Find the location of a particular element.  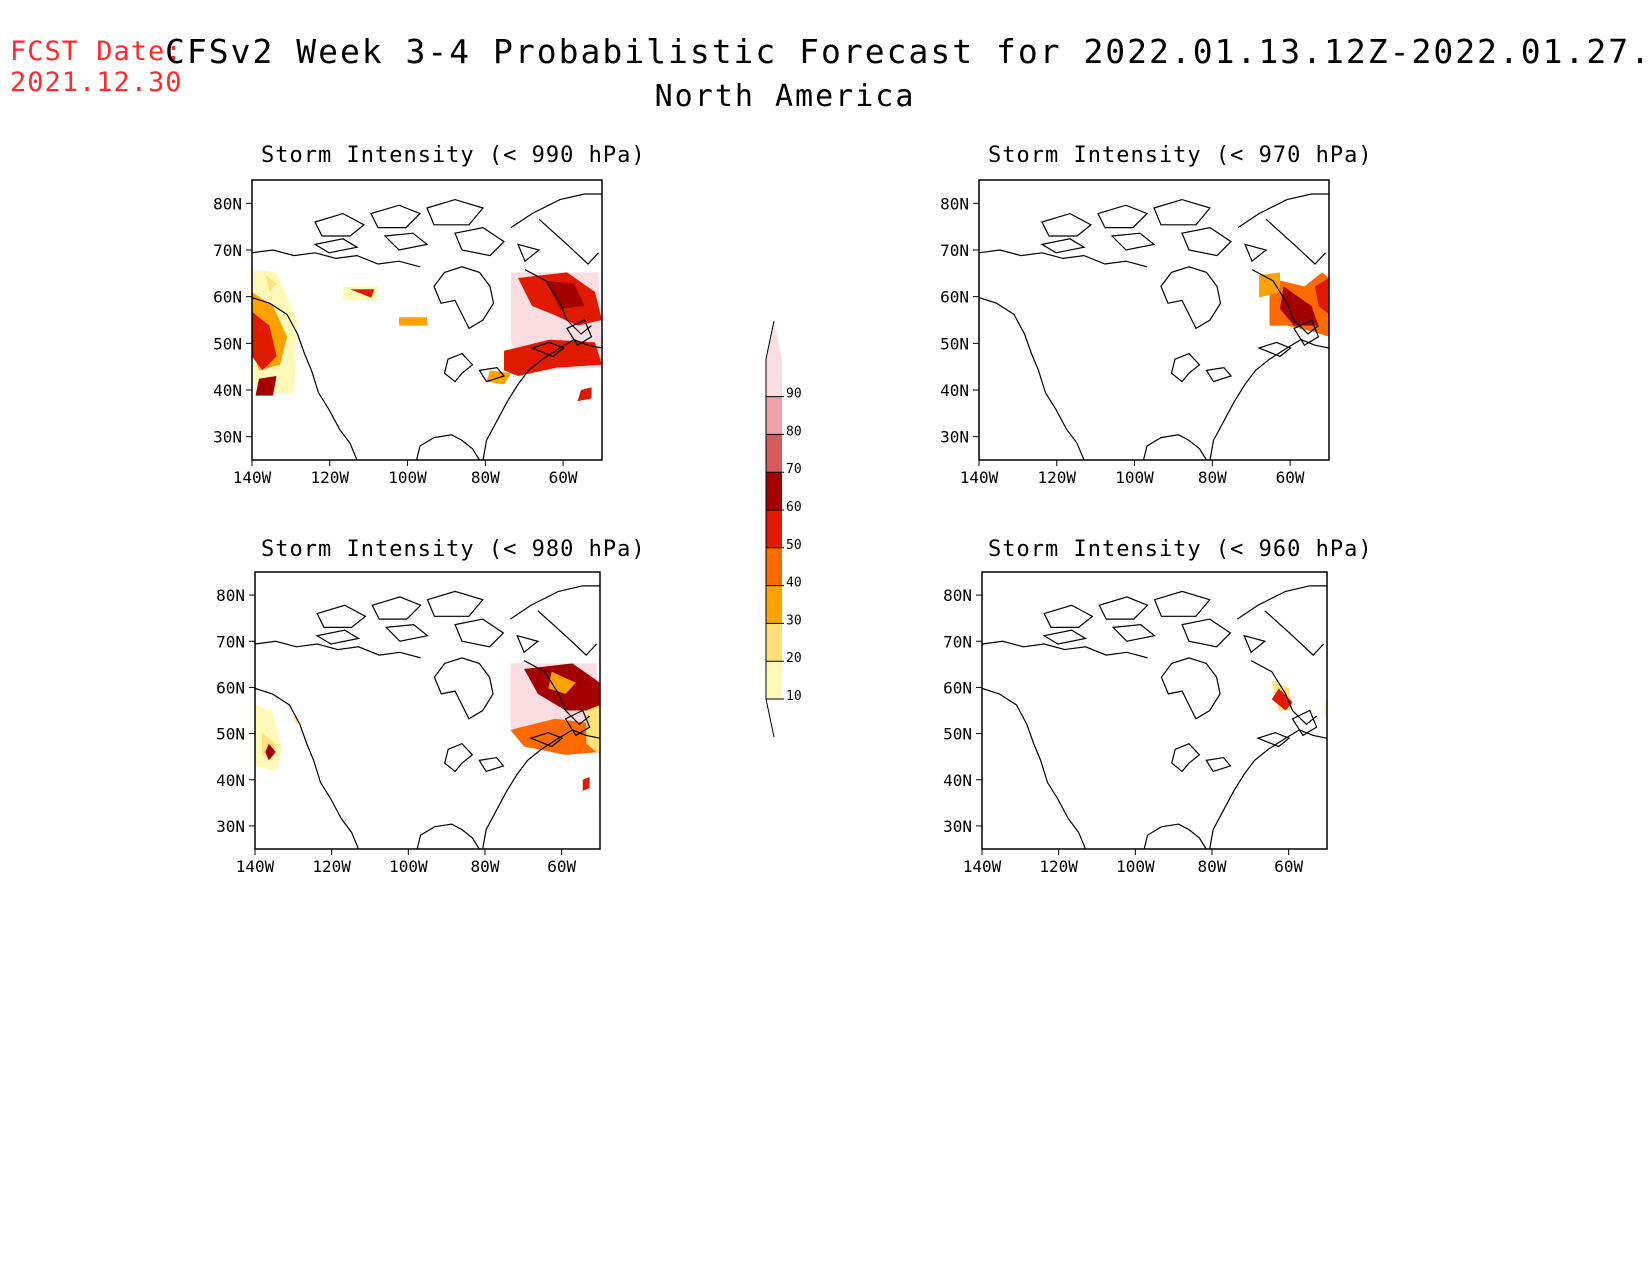

panel-title-980: Storm Intensity (< 980 hPa) is located at coordinates (453, 549).